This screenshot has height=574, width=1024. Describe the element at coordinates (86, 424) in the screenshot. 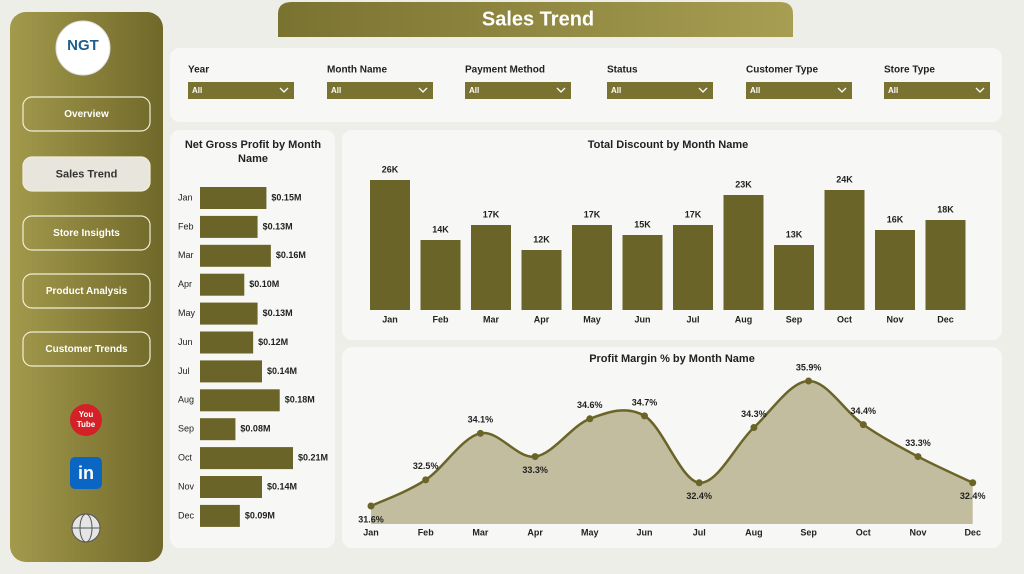

I see `youtube-text: Tube` at that location.